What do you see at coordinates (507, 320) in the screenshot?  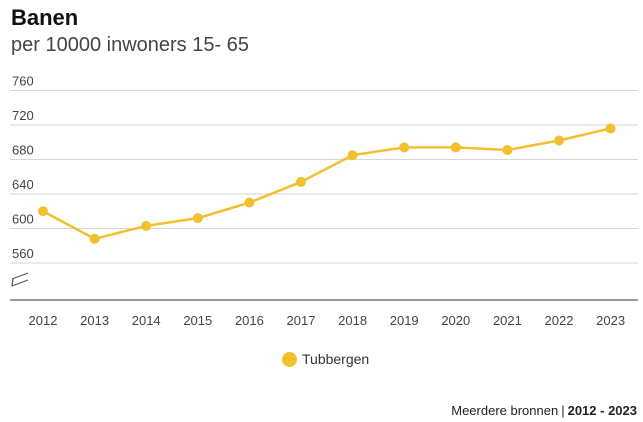 I see `x-tick-label: 2021` at bounding box center [507, 320].